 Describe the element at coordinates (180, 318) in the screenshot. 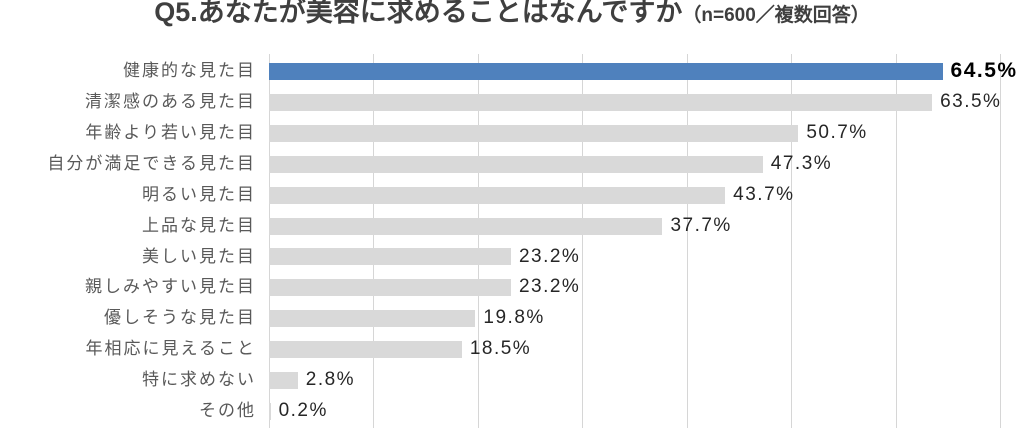

I see `category-label: 優しそうな見た目` at that location.